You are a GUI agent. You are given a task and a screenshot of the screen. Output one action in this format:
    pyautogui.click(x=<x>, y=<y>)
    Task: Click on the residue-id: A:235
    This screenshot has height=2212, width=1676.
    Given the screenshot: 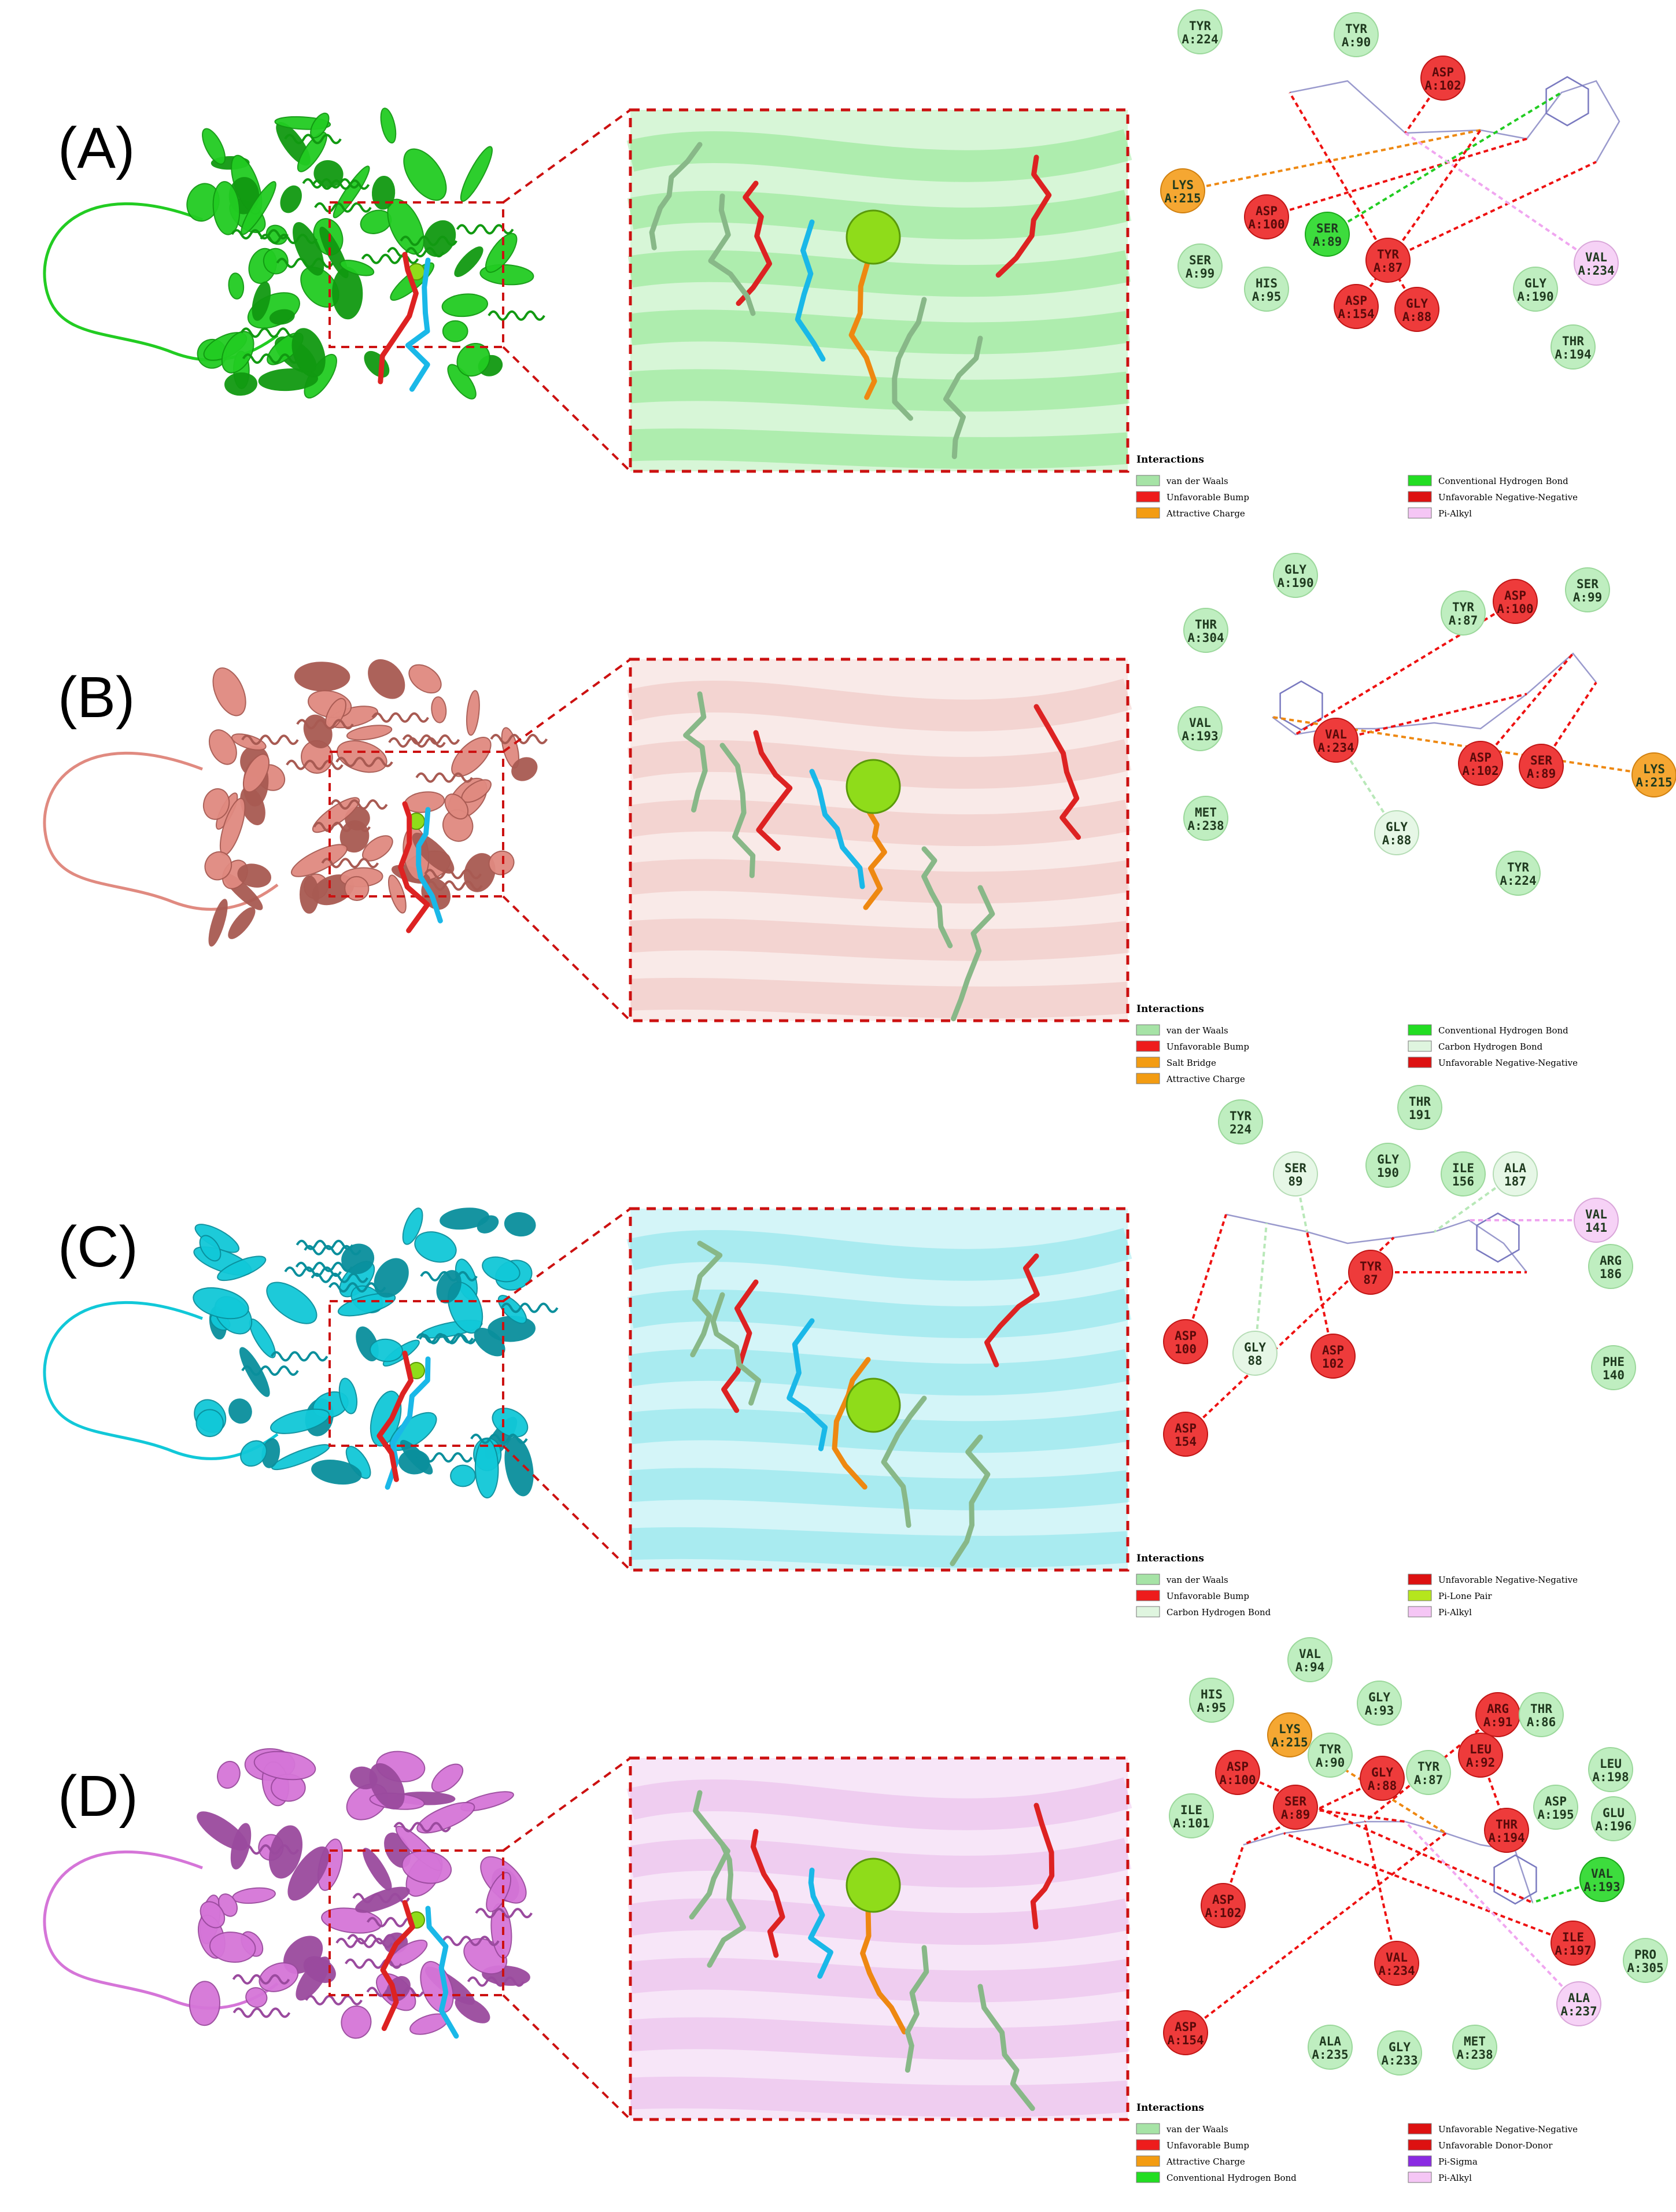 What is the action you would take?
    pyautogui.click(x=1330, y=2055)
    